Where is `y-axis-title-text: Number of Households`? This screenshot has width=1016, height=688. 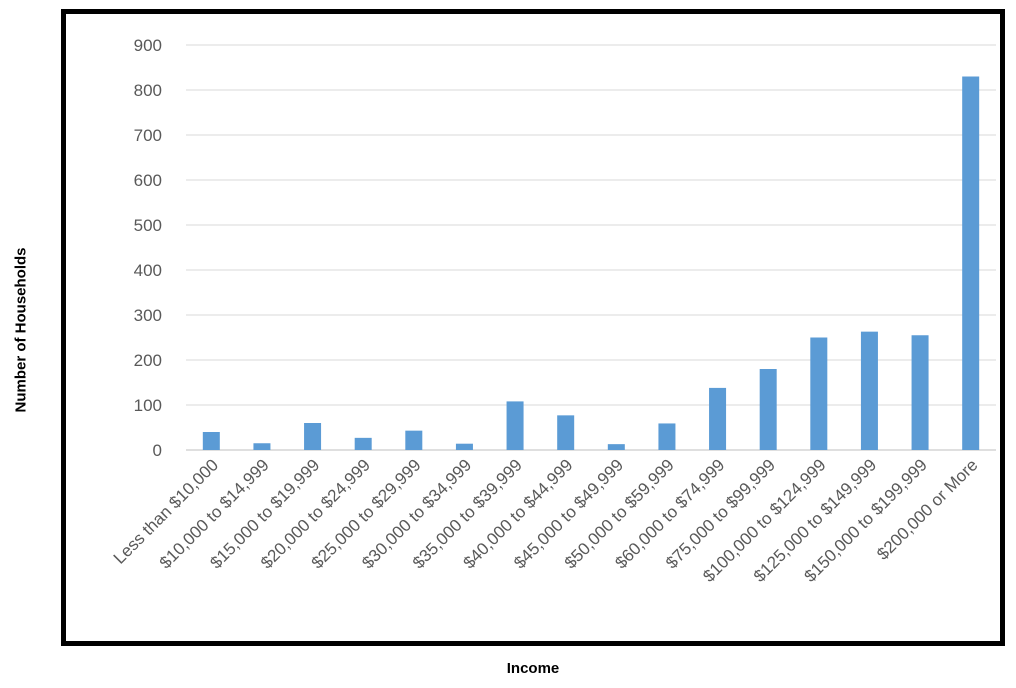
y-axis-title-text: Number of Households is located at coordinates (21, 330).